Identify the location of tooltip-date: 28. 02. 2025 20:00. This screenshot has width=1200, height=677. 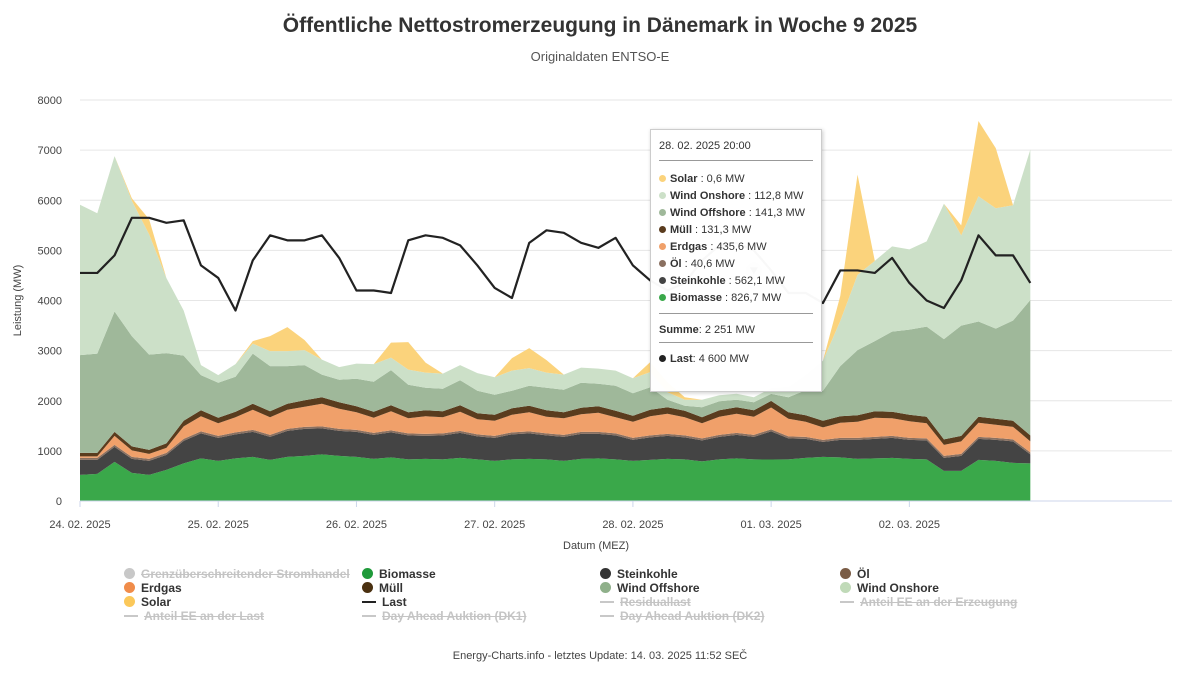
(705, 146).